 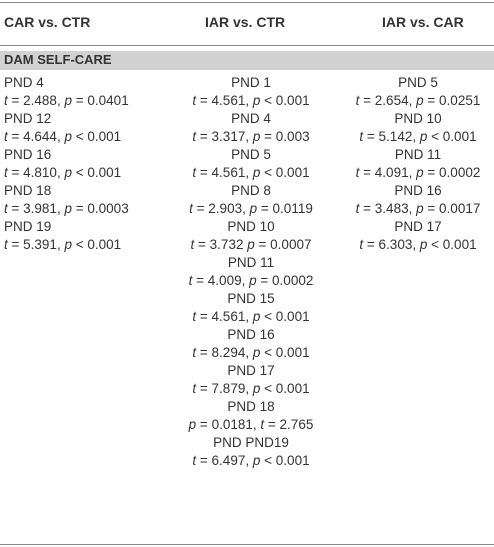 I want to click on stat-line: t = 2.903, p = 0.0119, so click(x=251, y=208).